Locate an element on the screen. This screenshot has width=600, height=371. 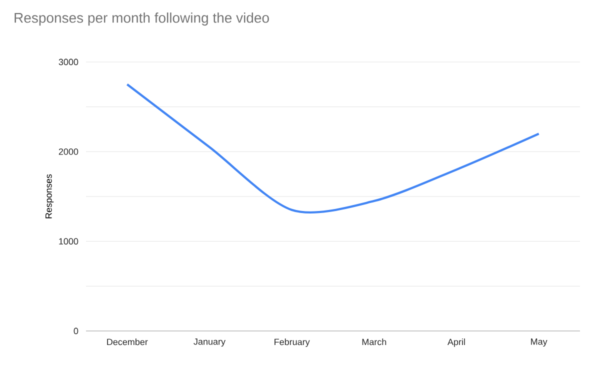
chart-title: Responses per month following the video is located at coordinates (141, 19).